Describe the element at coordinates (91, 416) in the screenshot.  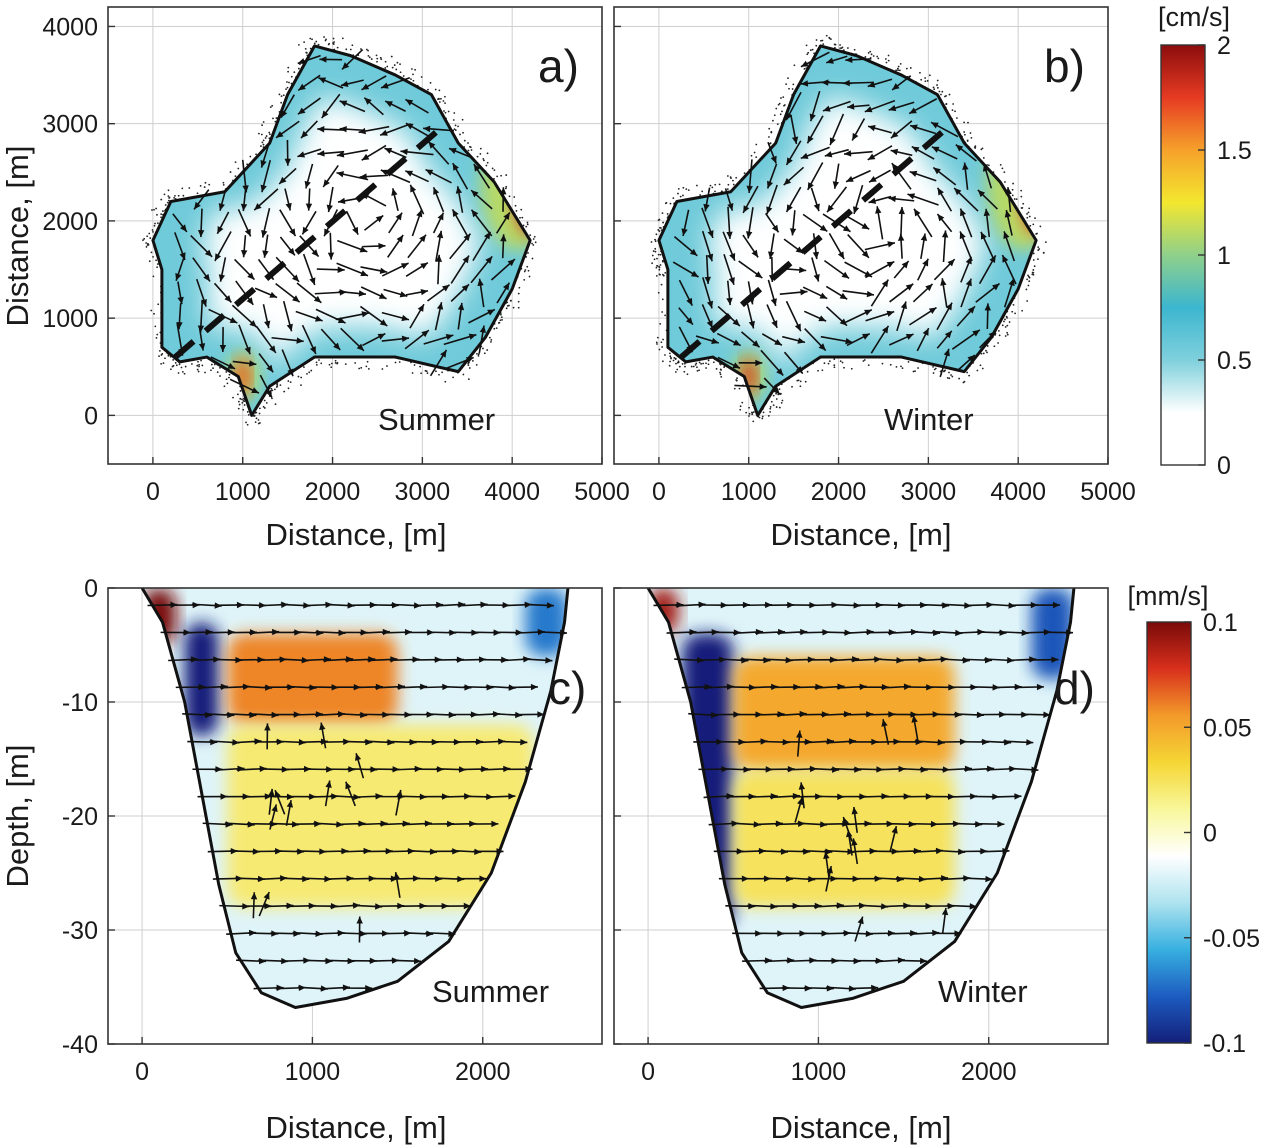
I see `panel-a-ytick-label: 0` at that location.